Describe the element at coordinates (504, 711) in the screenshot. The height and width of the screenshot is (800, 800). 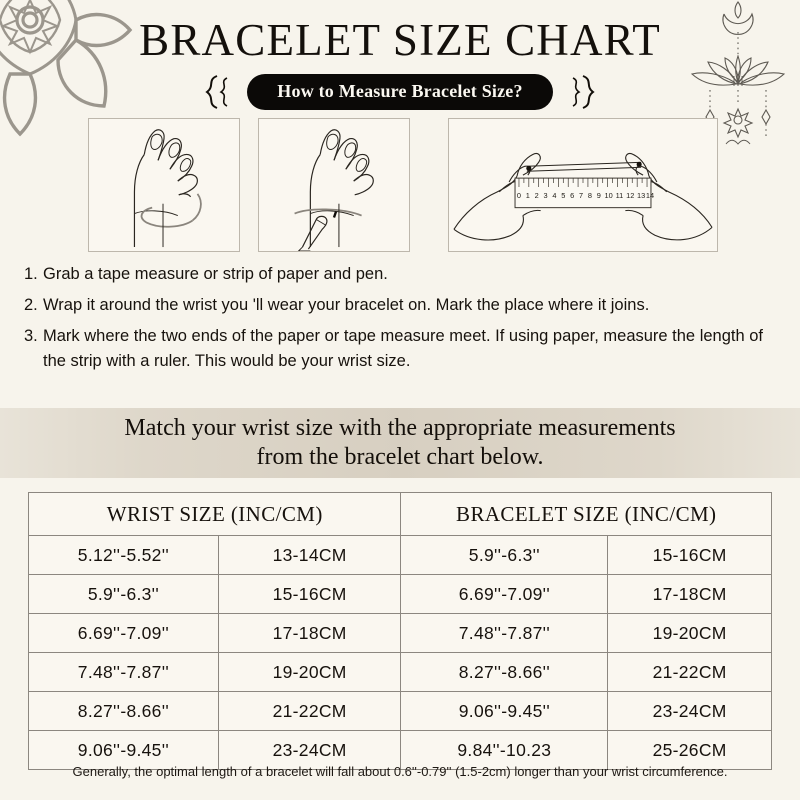
I see `cell-bracelet-inch: 9.06''-9.45''` at that location.